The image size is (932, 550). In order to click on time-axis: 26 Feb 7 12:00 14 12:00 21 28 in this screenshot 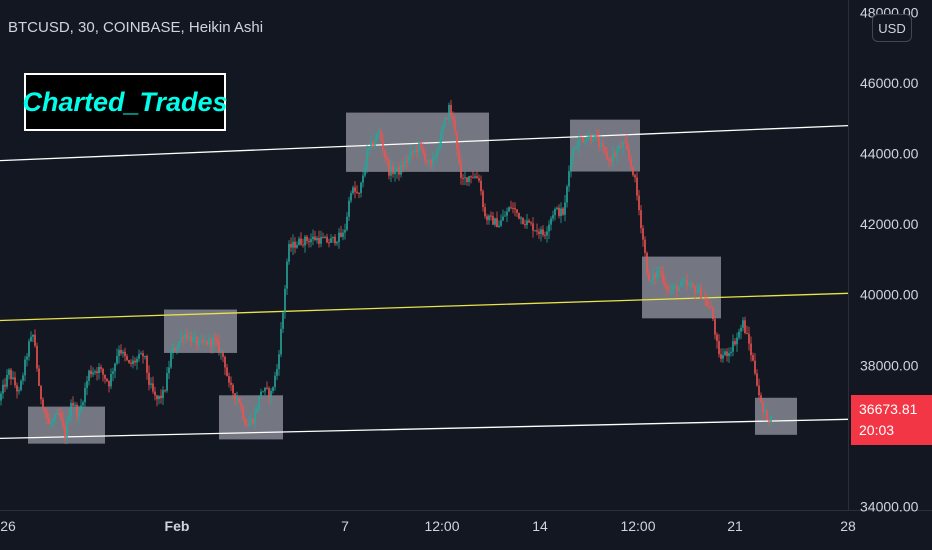, I will do `click(428, 526)`.